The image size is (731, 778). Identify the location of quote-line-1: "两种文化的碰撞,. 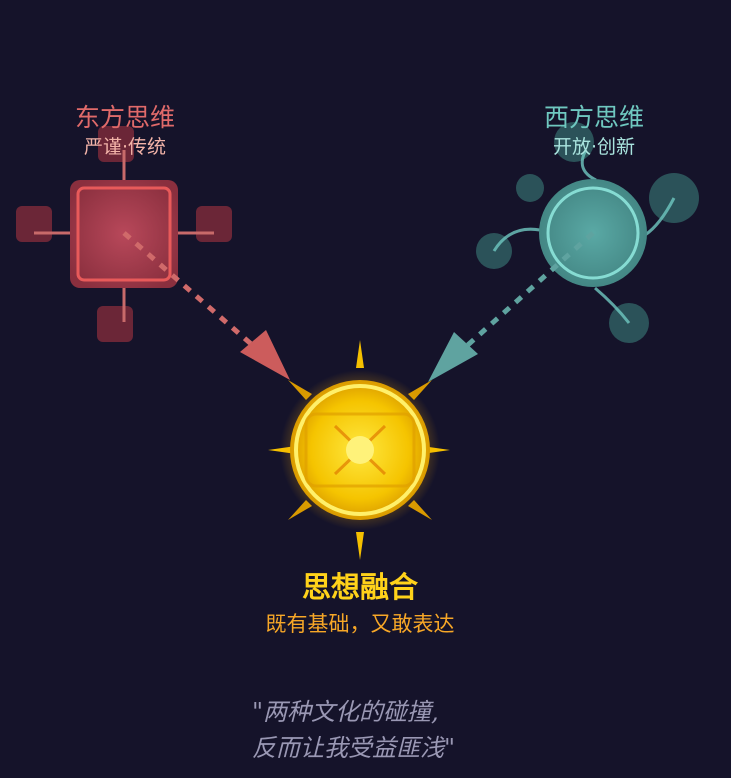
(345, 712).